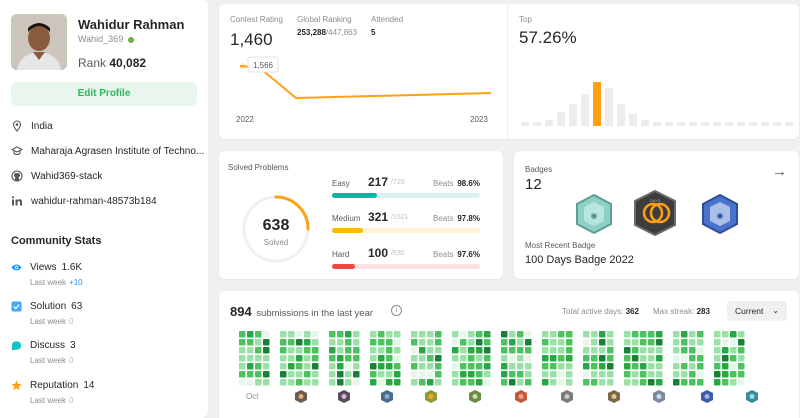 This screenshot has height=418, width=800. What do you see at coordinates (594, 214) in the screenshot?
I see `badge-teal: ◉` at bounding box center [594, 214].